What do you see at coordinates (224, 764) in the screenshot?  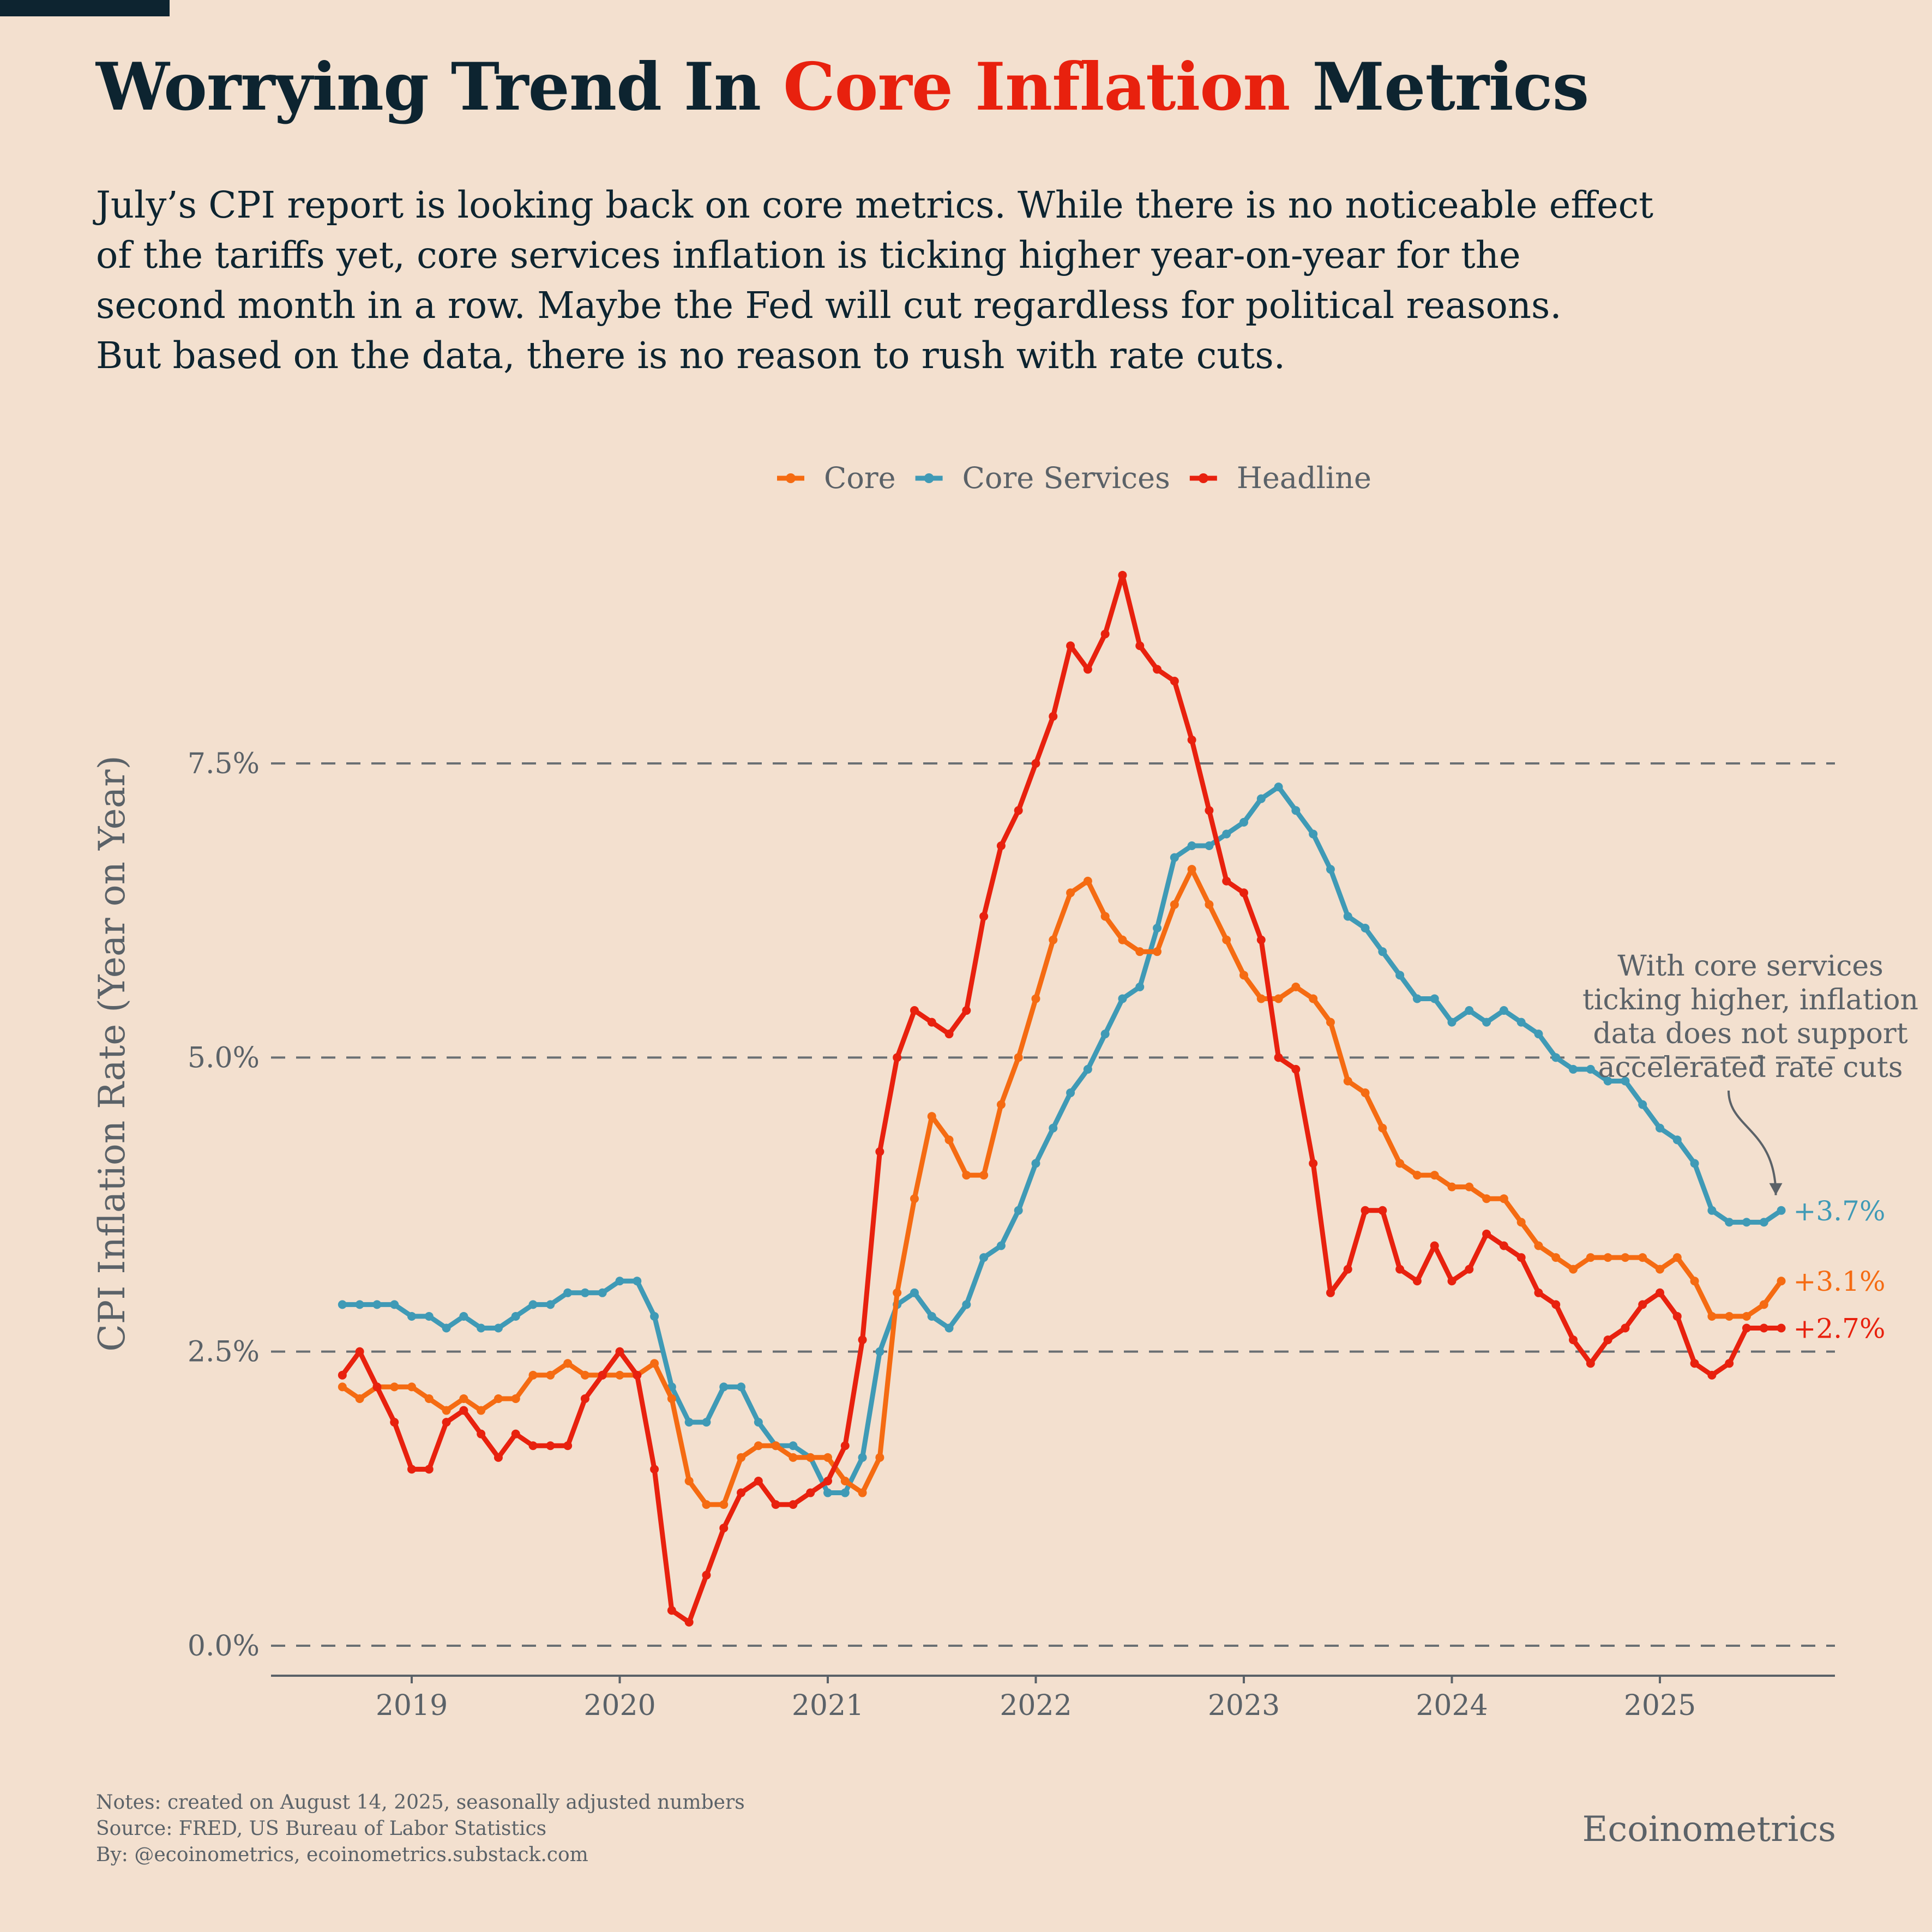 I see `y-tick-label: 7.5%` at bounding box center [224, 764].